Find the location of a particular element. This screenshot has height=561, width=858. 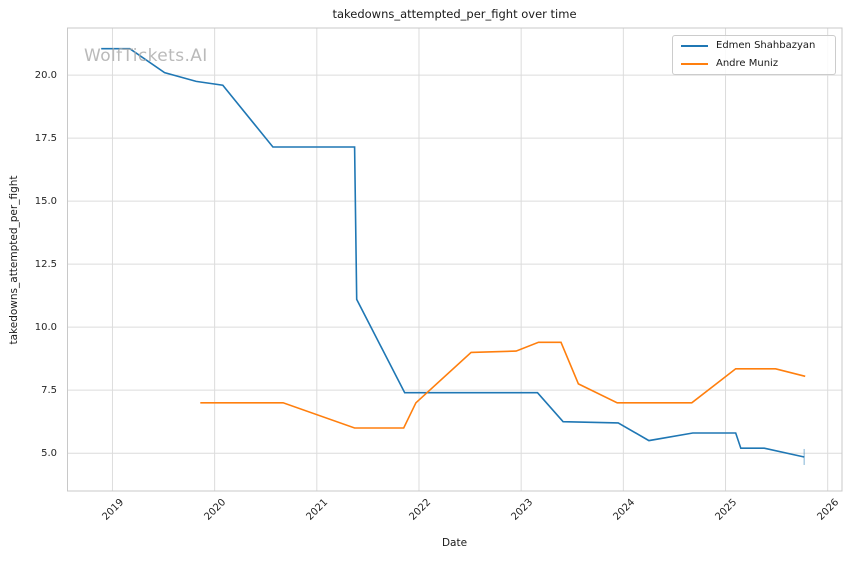

series-line-andre-muniz is located at coordinates (503, 385).